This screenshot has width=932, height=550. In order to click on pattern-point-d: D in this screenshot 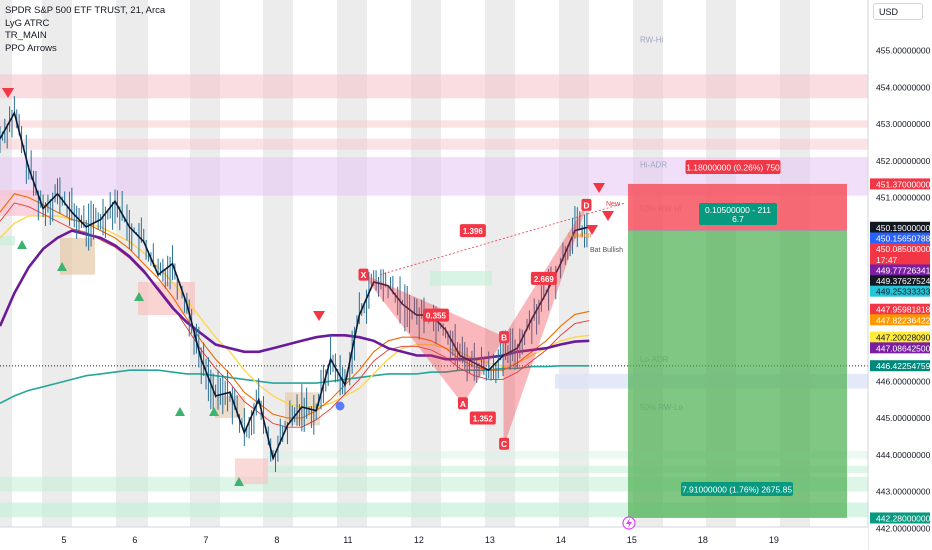, I will do `click(586, 204)`.